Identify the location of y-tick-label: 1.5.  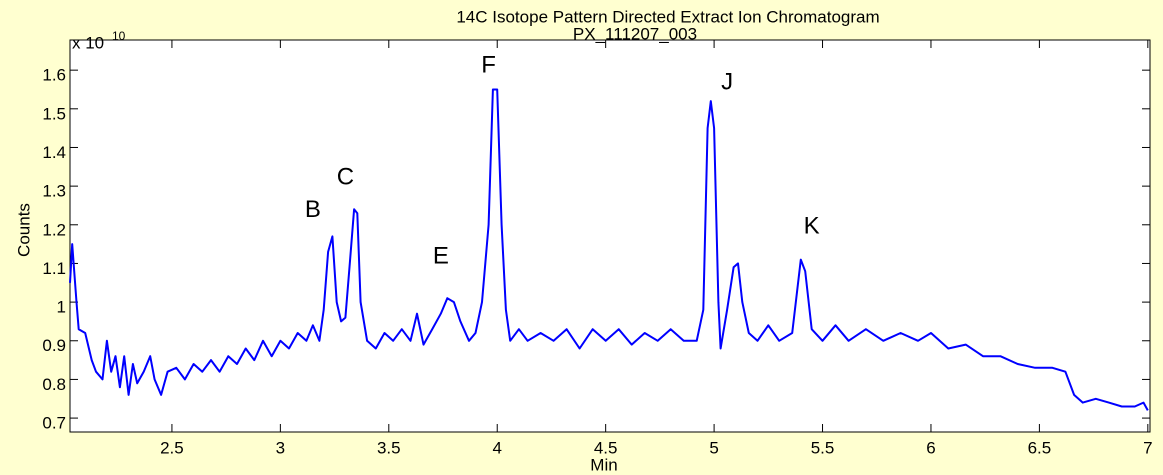
(54, 113).